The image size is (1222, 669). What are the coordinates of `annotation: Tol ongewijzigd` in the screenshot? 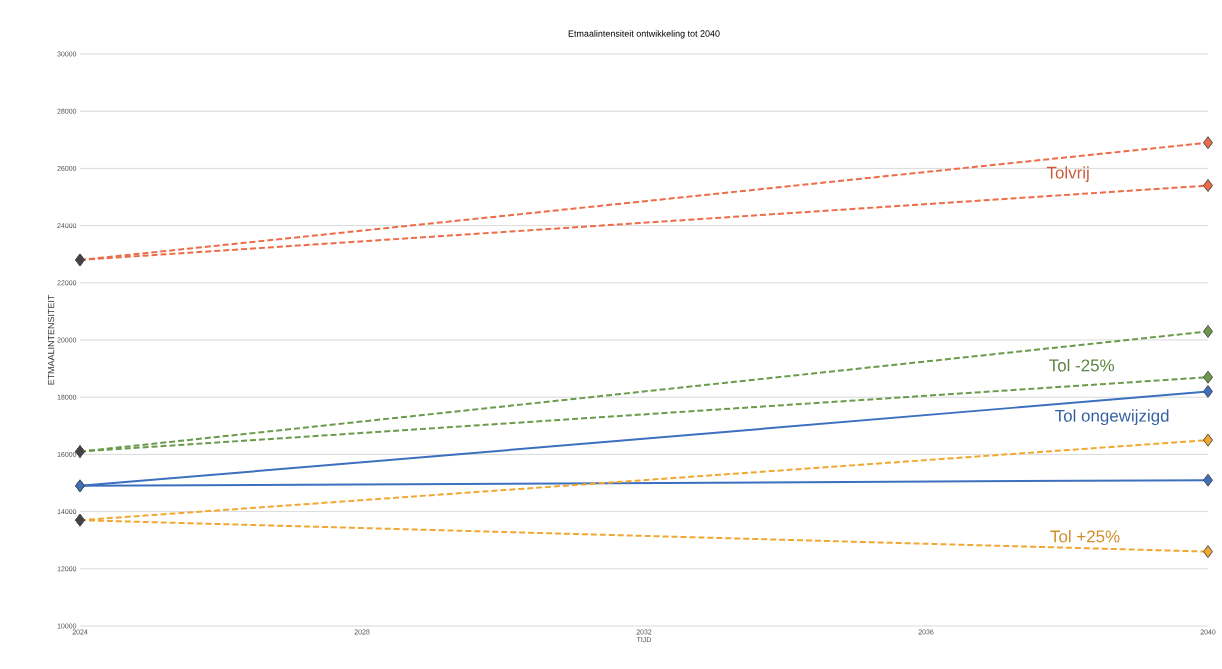 It's located at (1112, 417).